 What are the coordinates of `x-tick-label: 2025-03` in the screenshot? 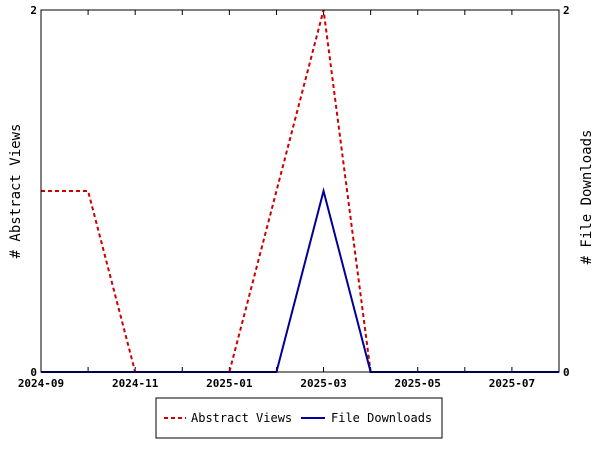 It's located at (323, 383).